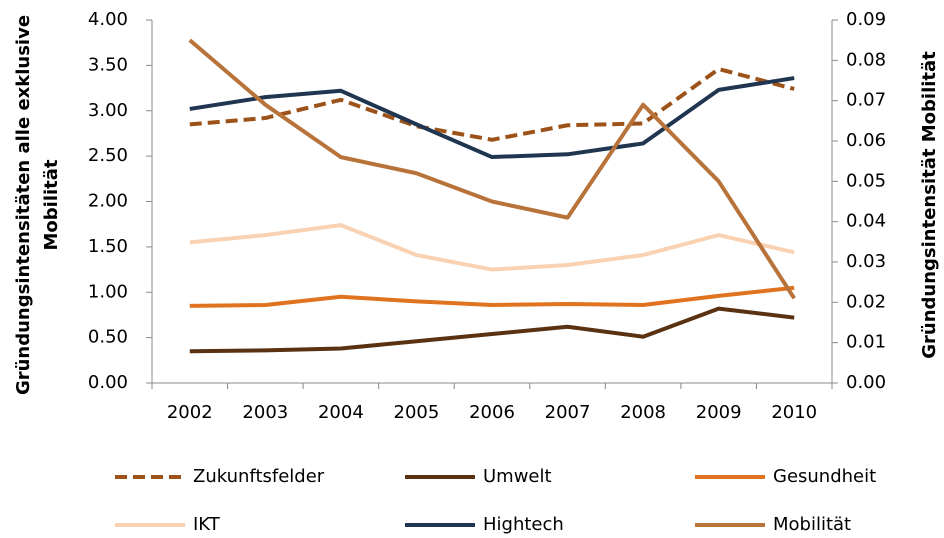  Describe the element at coordinates (108, 201) in the screenshot. I see `y-tick-label: 2.00` at that location.